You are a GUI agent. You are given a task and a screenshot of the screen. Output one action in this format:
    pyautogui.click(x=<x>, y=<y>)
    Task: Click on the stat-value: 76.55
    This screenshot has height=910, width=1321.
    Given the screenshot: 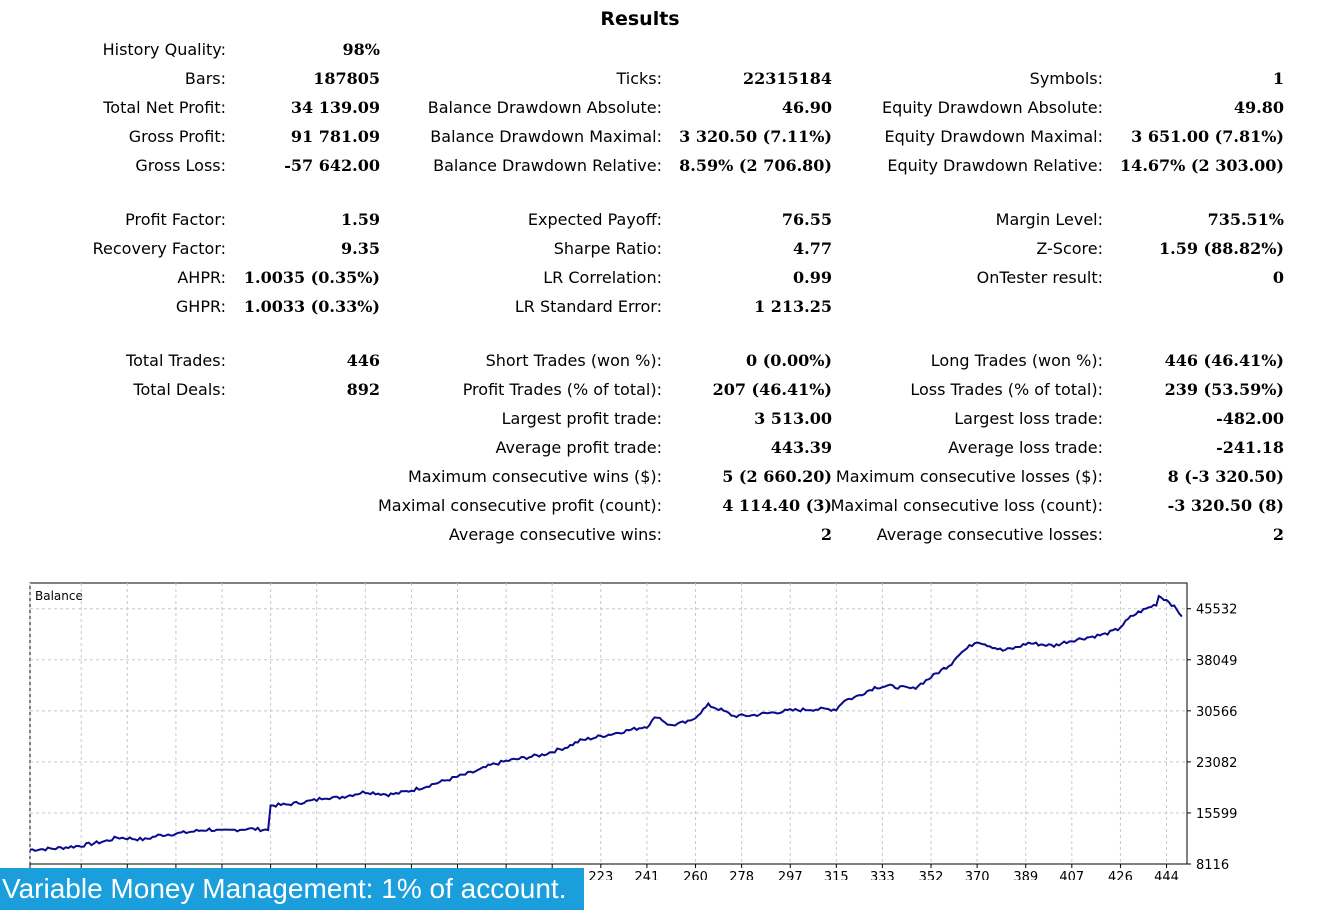 What is the action you would take?
    pyautogui.click(x=806, y=219)
    